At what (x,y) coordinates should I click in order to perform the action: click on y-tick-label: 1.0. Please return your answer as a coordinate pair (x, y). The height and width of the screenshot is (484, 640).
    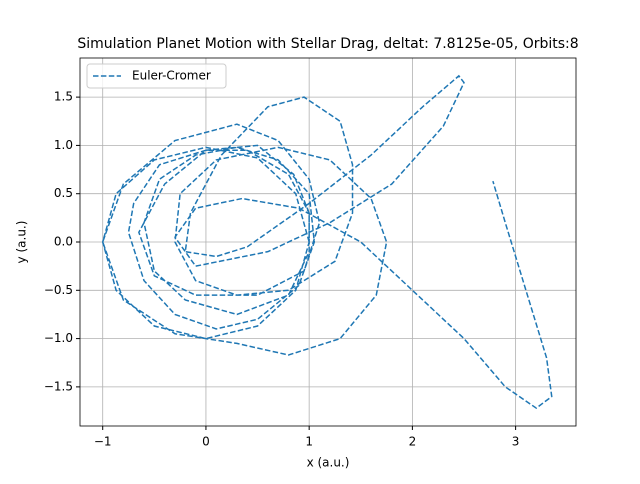
    Looking at the image, I should click on (63, 145).